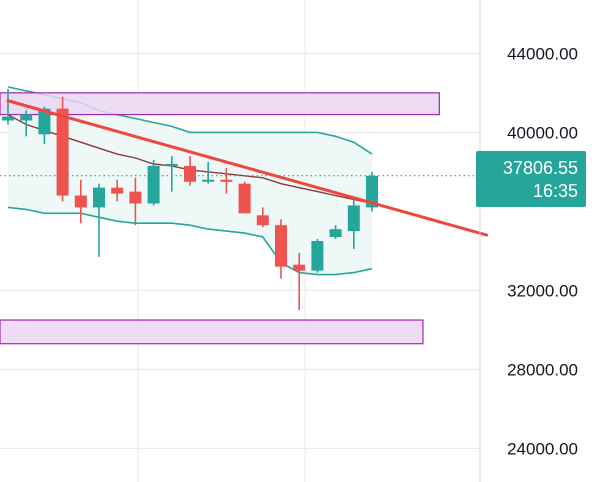  Describe the element at coordinates (542, 53) in the screenshot. I see `price-tick-label: 44000.00` at that location.